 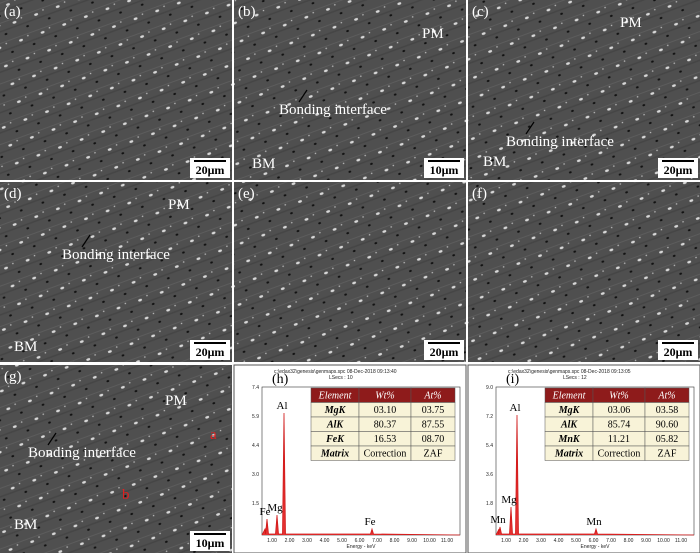 I want to click on table-text: 03.10, so click(x=385, y=410).